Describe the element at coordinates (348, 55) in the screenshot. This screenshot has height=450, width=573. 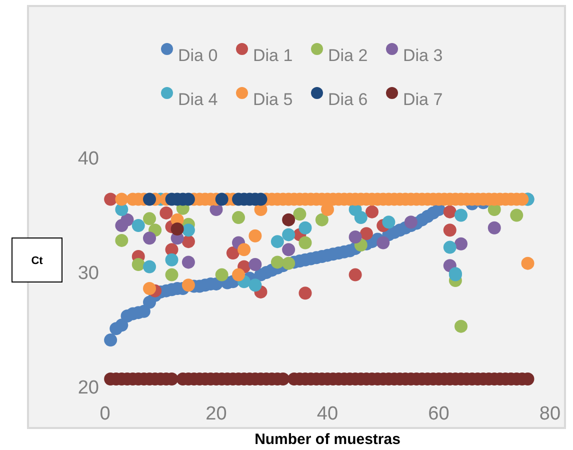
I see `legend-label: Dia 2` at that location.